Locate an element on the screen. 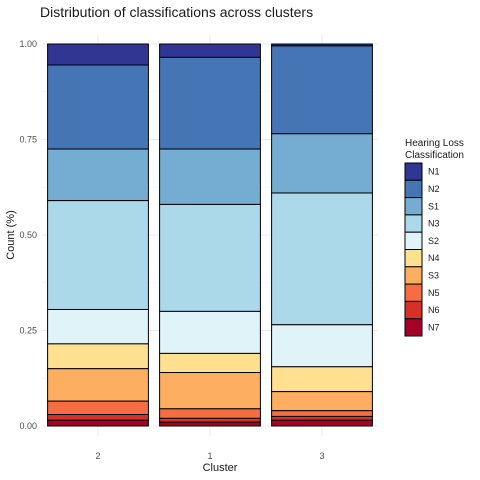 This screenshot has width=480, height=480. y-tick-label: 0.50 is located at coordinates (28, 235).